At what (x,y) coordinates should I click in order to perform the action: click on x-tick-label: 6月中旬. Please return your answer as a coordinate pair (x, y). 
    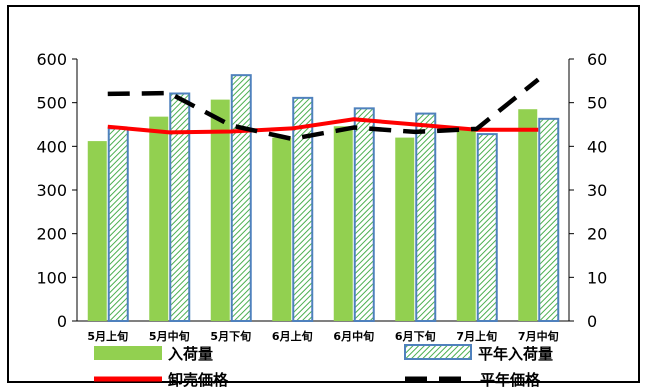
    Looking at the image, I should click on (353, 336).